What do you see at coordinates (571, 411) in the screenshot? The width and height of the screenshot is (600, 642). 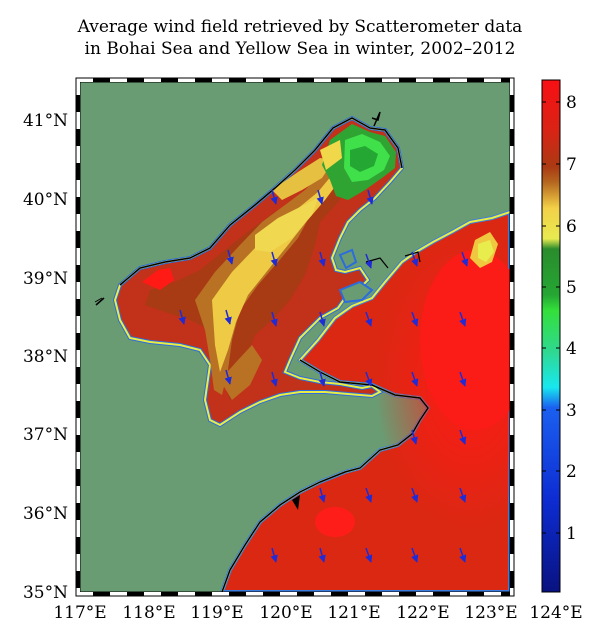 I see `colorbar-tick-label: 3` at bounding box center [571, 411].